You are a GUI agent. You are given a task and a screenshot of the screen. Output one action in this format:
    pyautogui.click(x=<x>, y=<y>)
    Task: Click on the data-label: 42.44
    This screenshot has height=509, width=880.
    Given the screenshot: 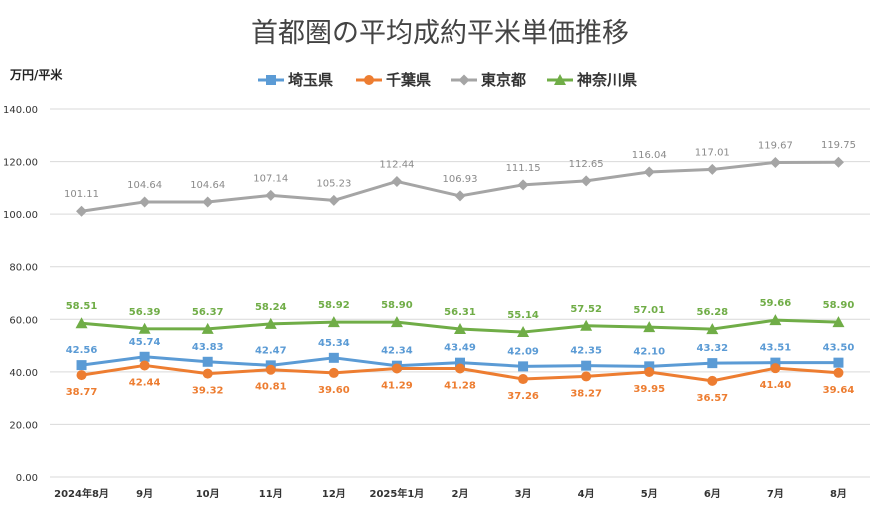 What is the action you would take?
    pyautogui.click(x=145, y=382)
    